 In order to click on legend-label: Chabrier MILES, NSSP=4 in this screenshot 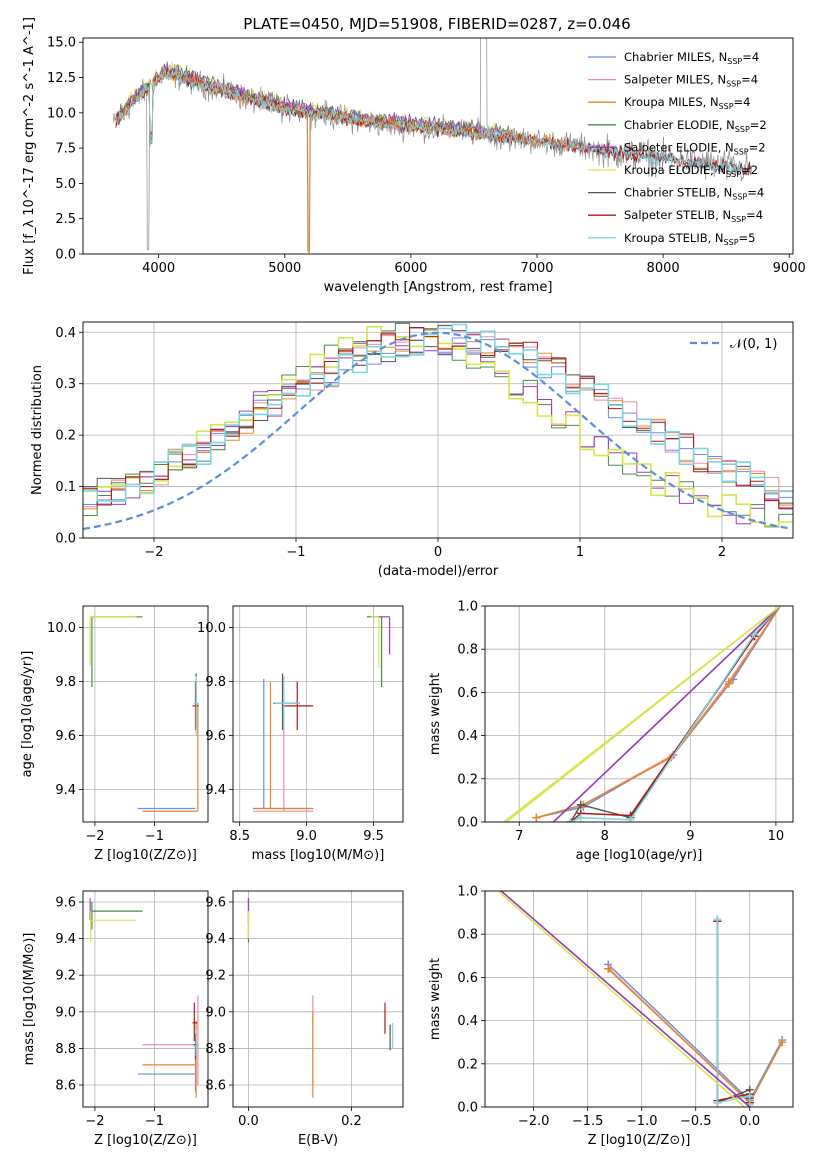, I will do `click(691, 58)`.